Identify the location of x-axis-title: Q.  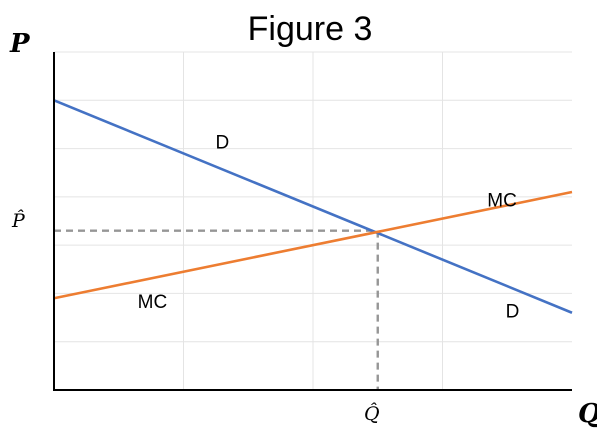
(587, 414).